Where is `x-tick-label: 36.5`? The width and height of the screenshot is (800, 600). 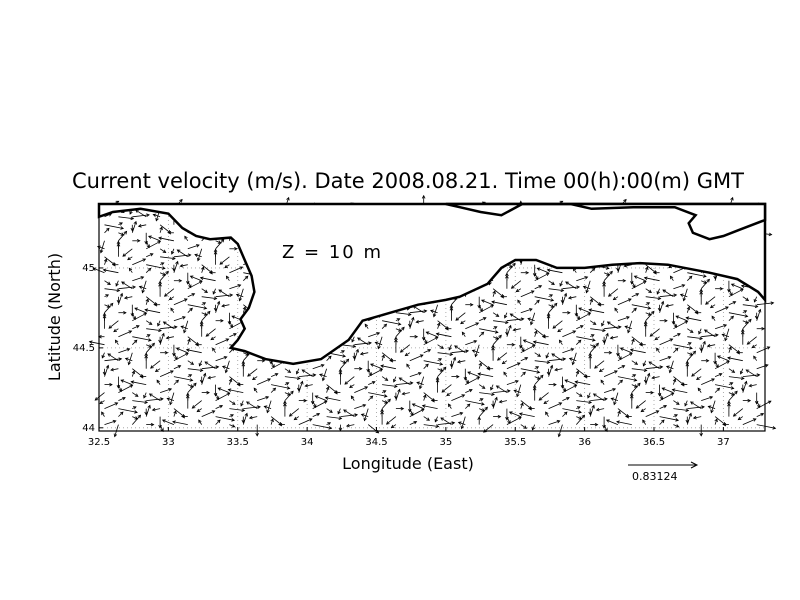 x-tick-label: 36.5 is located at coordinates (654, 442).